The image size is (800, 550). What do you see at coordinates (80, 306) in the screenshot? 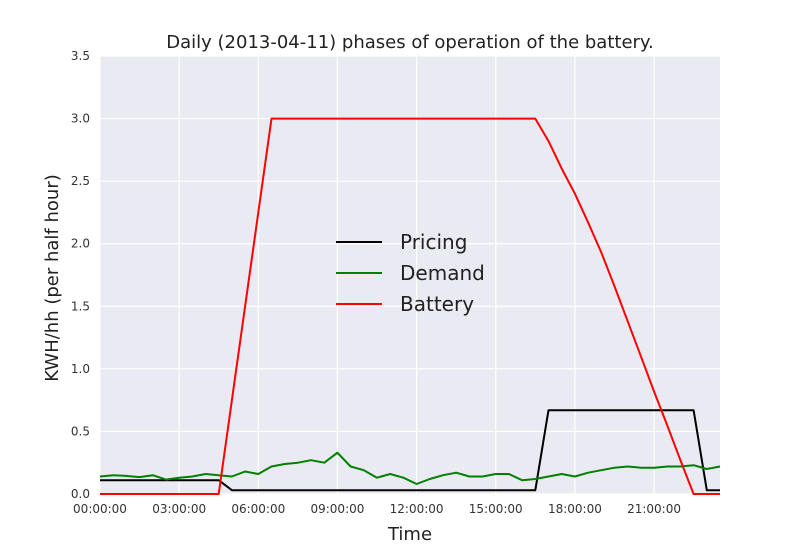
I see `y-tick-label: 1.5` at bounding box center [80, 306].